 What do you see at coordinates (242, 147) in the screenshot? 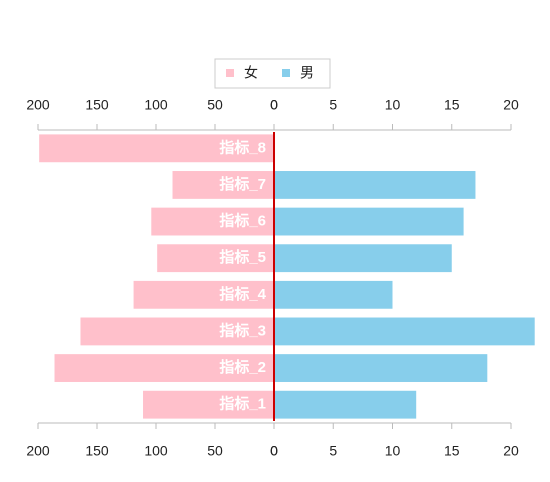
I see `category-label: 指标_8` at bounding box center [242, 147].